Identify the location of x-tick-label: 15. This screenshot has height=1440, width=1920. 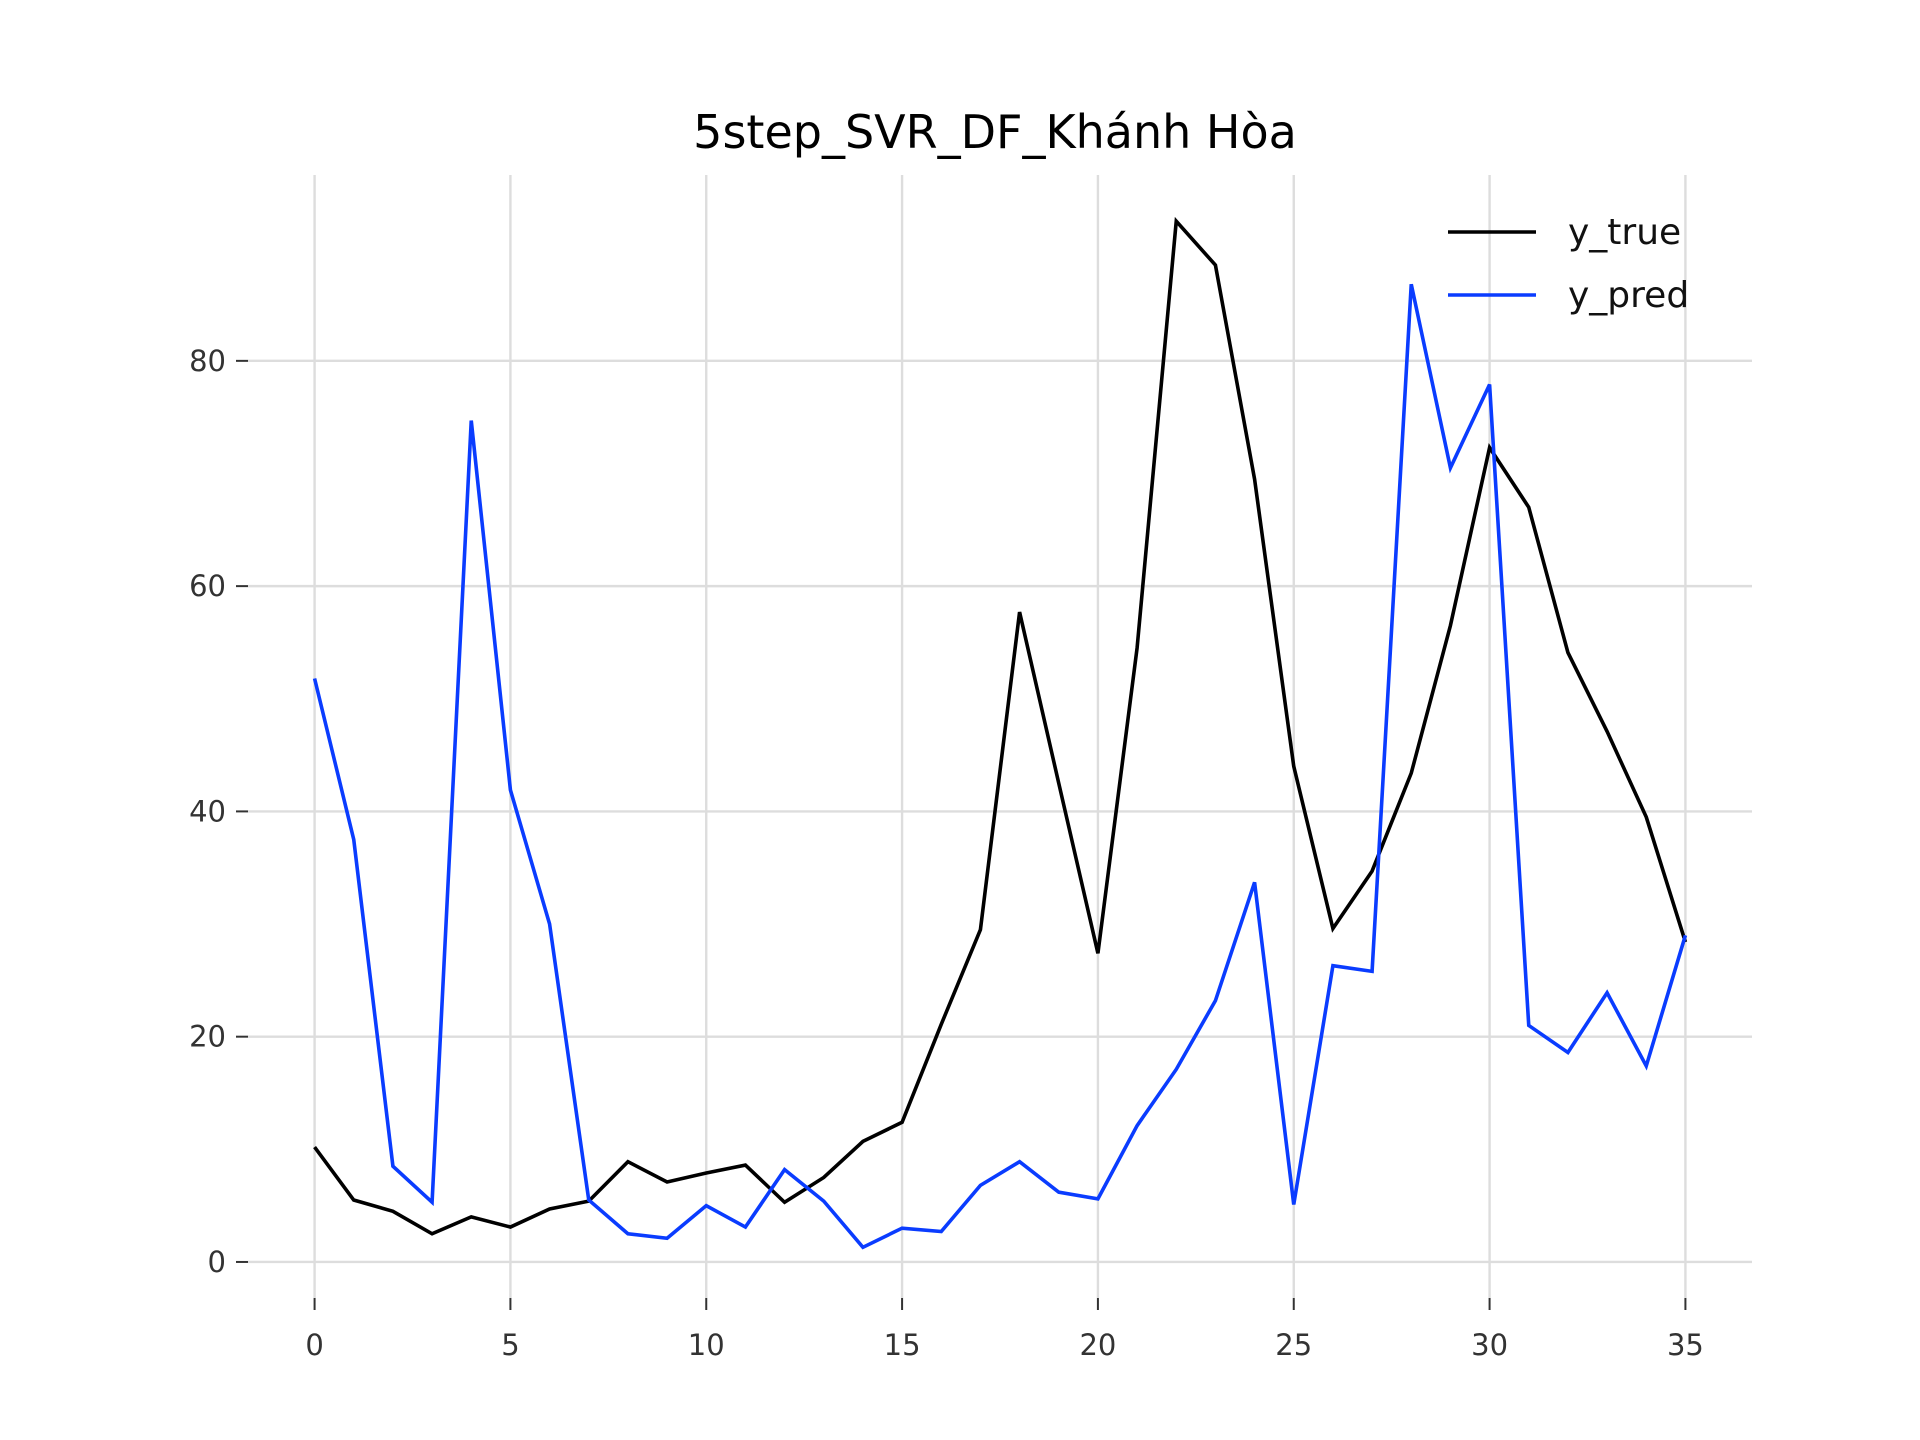
(902, 1345).